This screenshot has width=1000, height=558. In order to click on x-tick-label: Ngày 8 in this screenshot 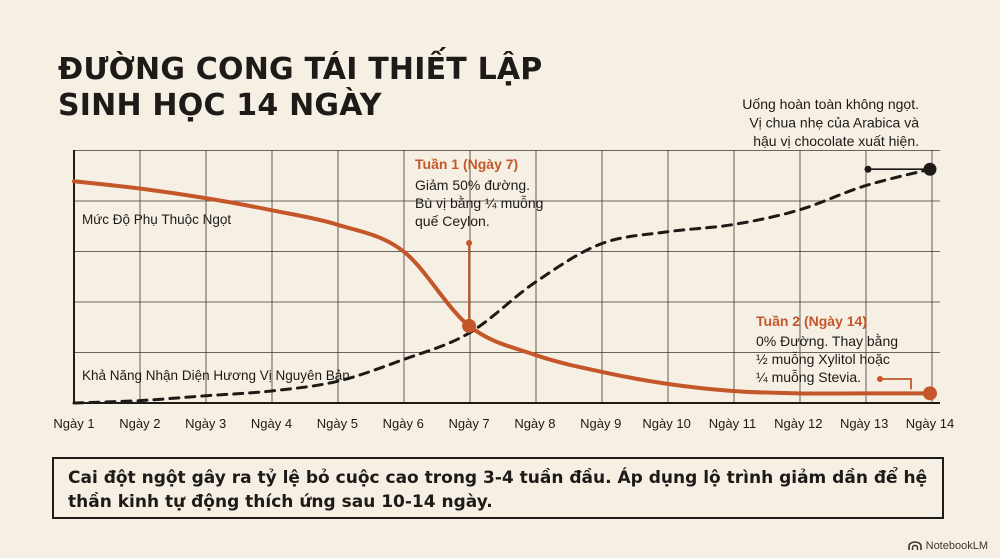, I will do `click(534, 423)`.